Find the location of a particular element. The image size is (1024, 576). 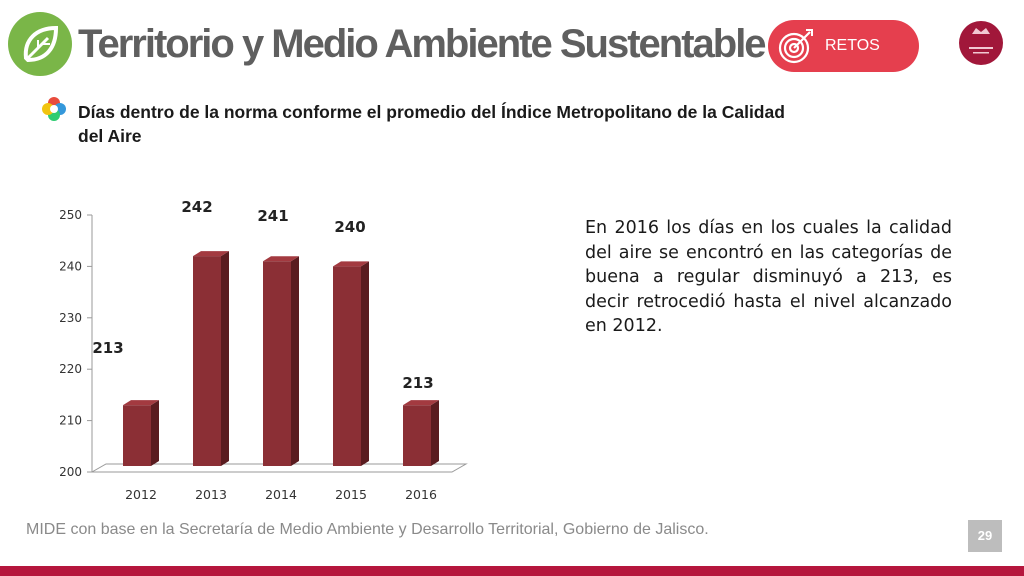

x-tick-label: 2016 is located at coordinates (421, 494).